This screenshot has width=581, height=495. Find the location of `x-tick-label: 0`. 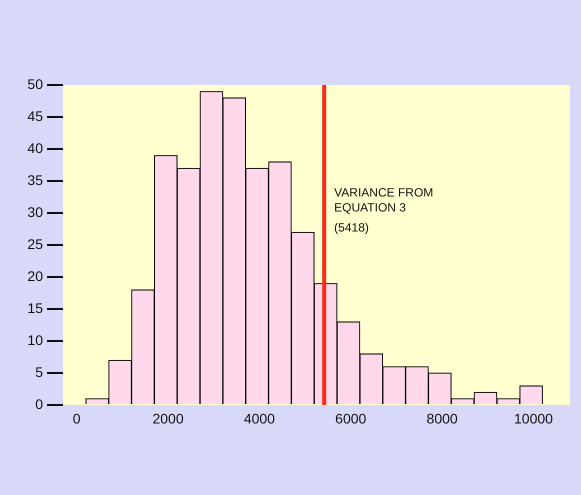

x-tick-label: 0 is located at coordinates (76, 418).